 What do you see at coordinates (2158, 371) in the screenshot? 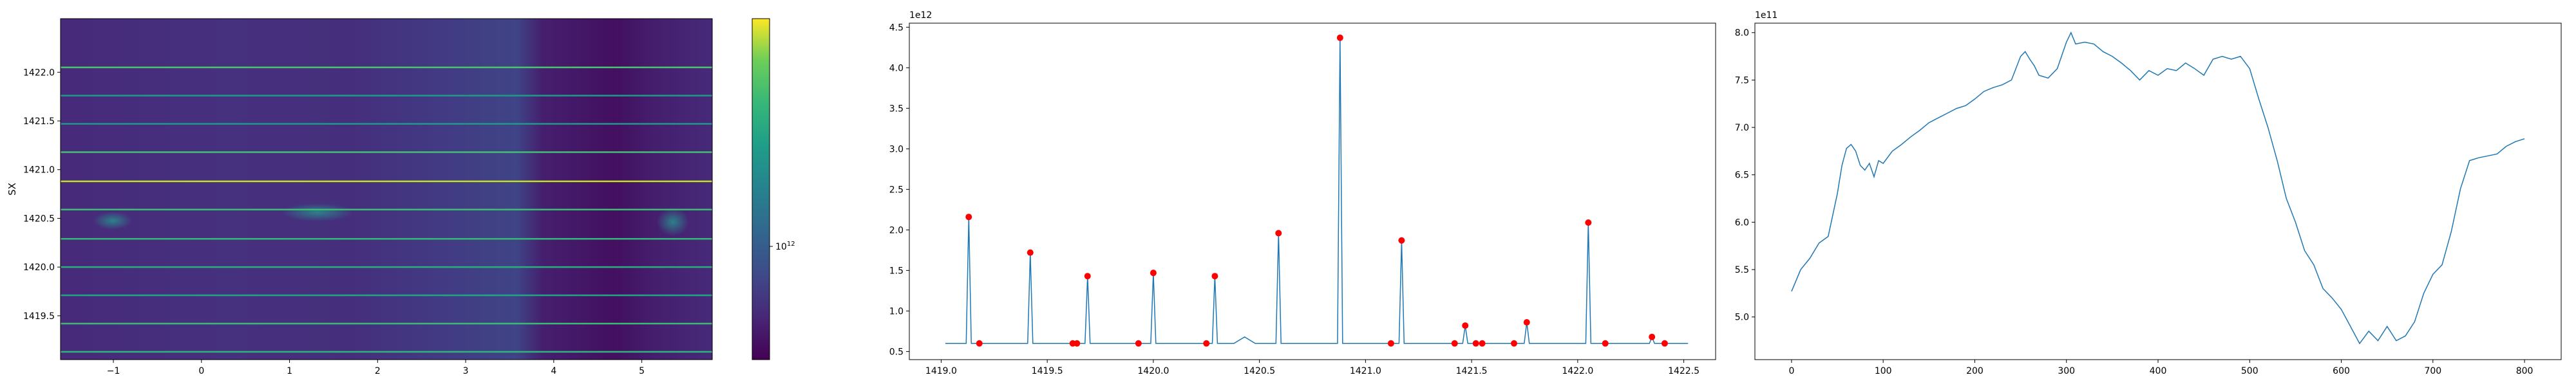
I see `profile-x-tick-label: 400` at bounding box center [2158, 371].